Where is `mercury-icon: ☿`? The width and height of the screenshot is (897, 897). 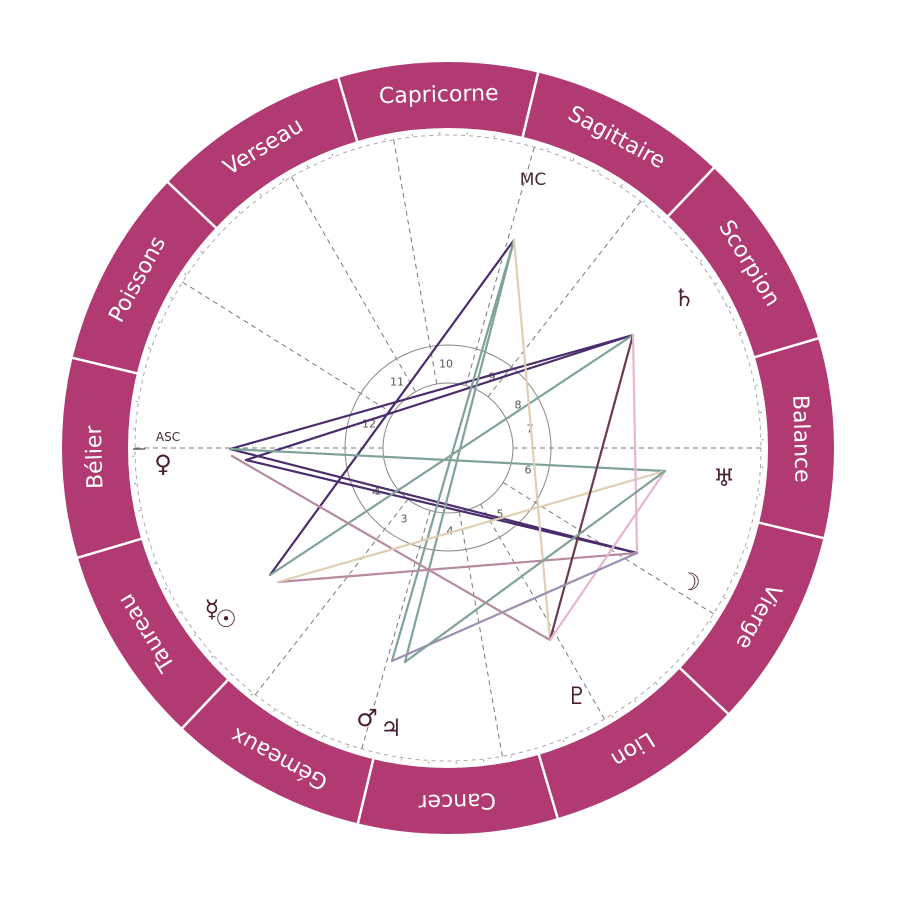 mercury-icon: ☿ is located at coordinates (212, 609).